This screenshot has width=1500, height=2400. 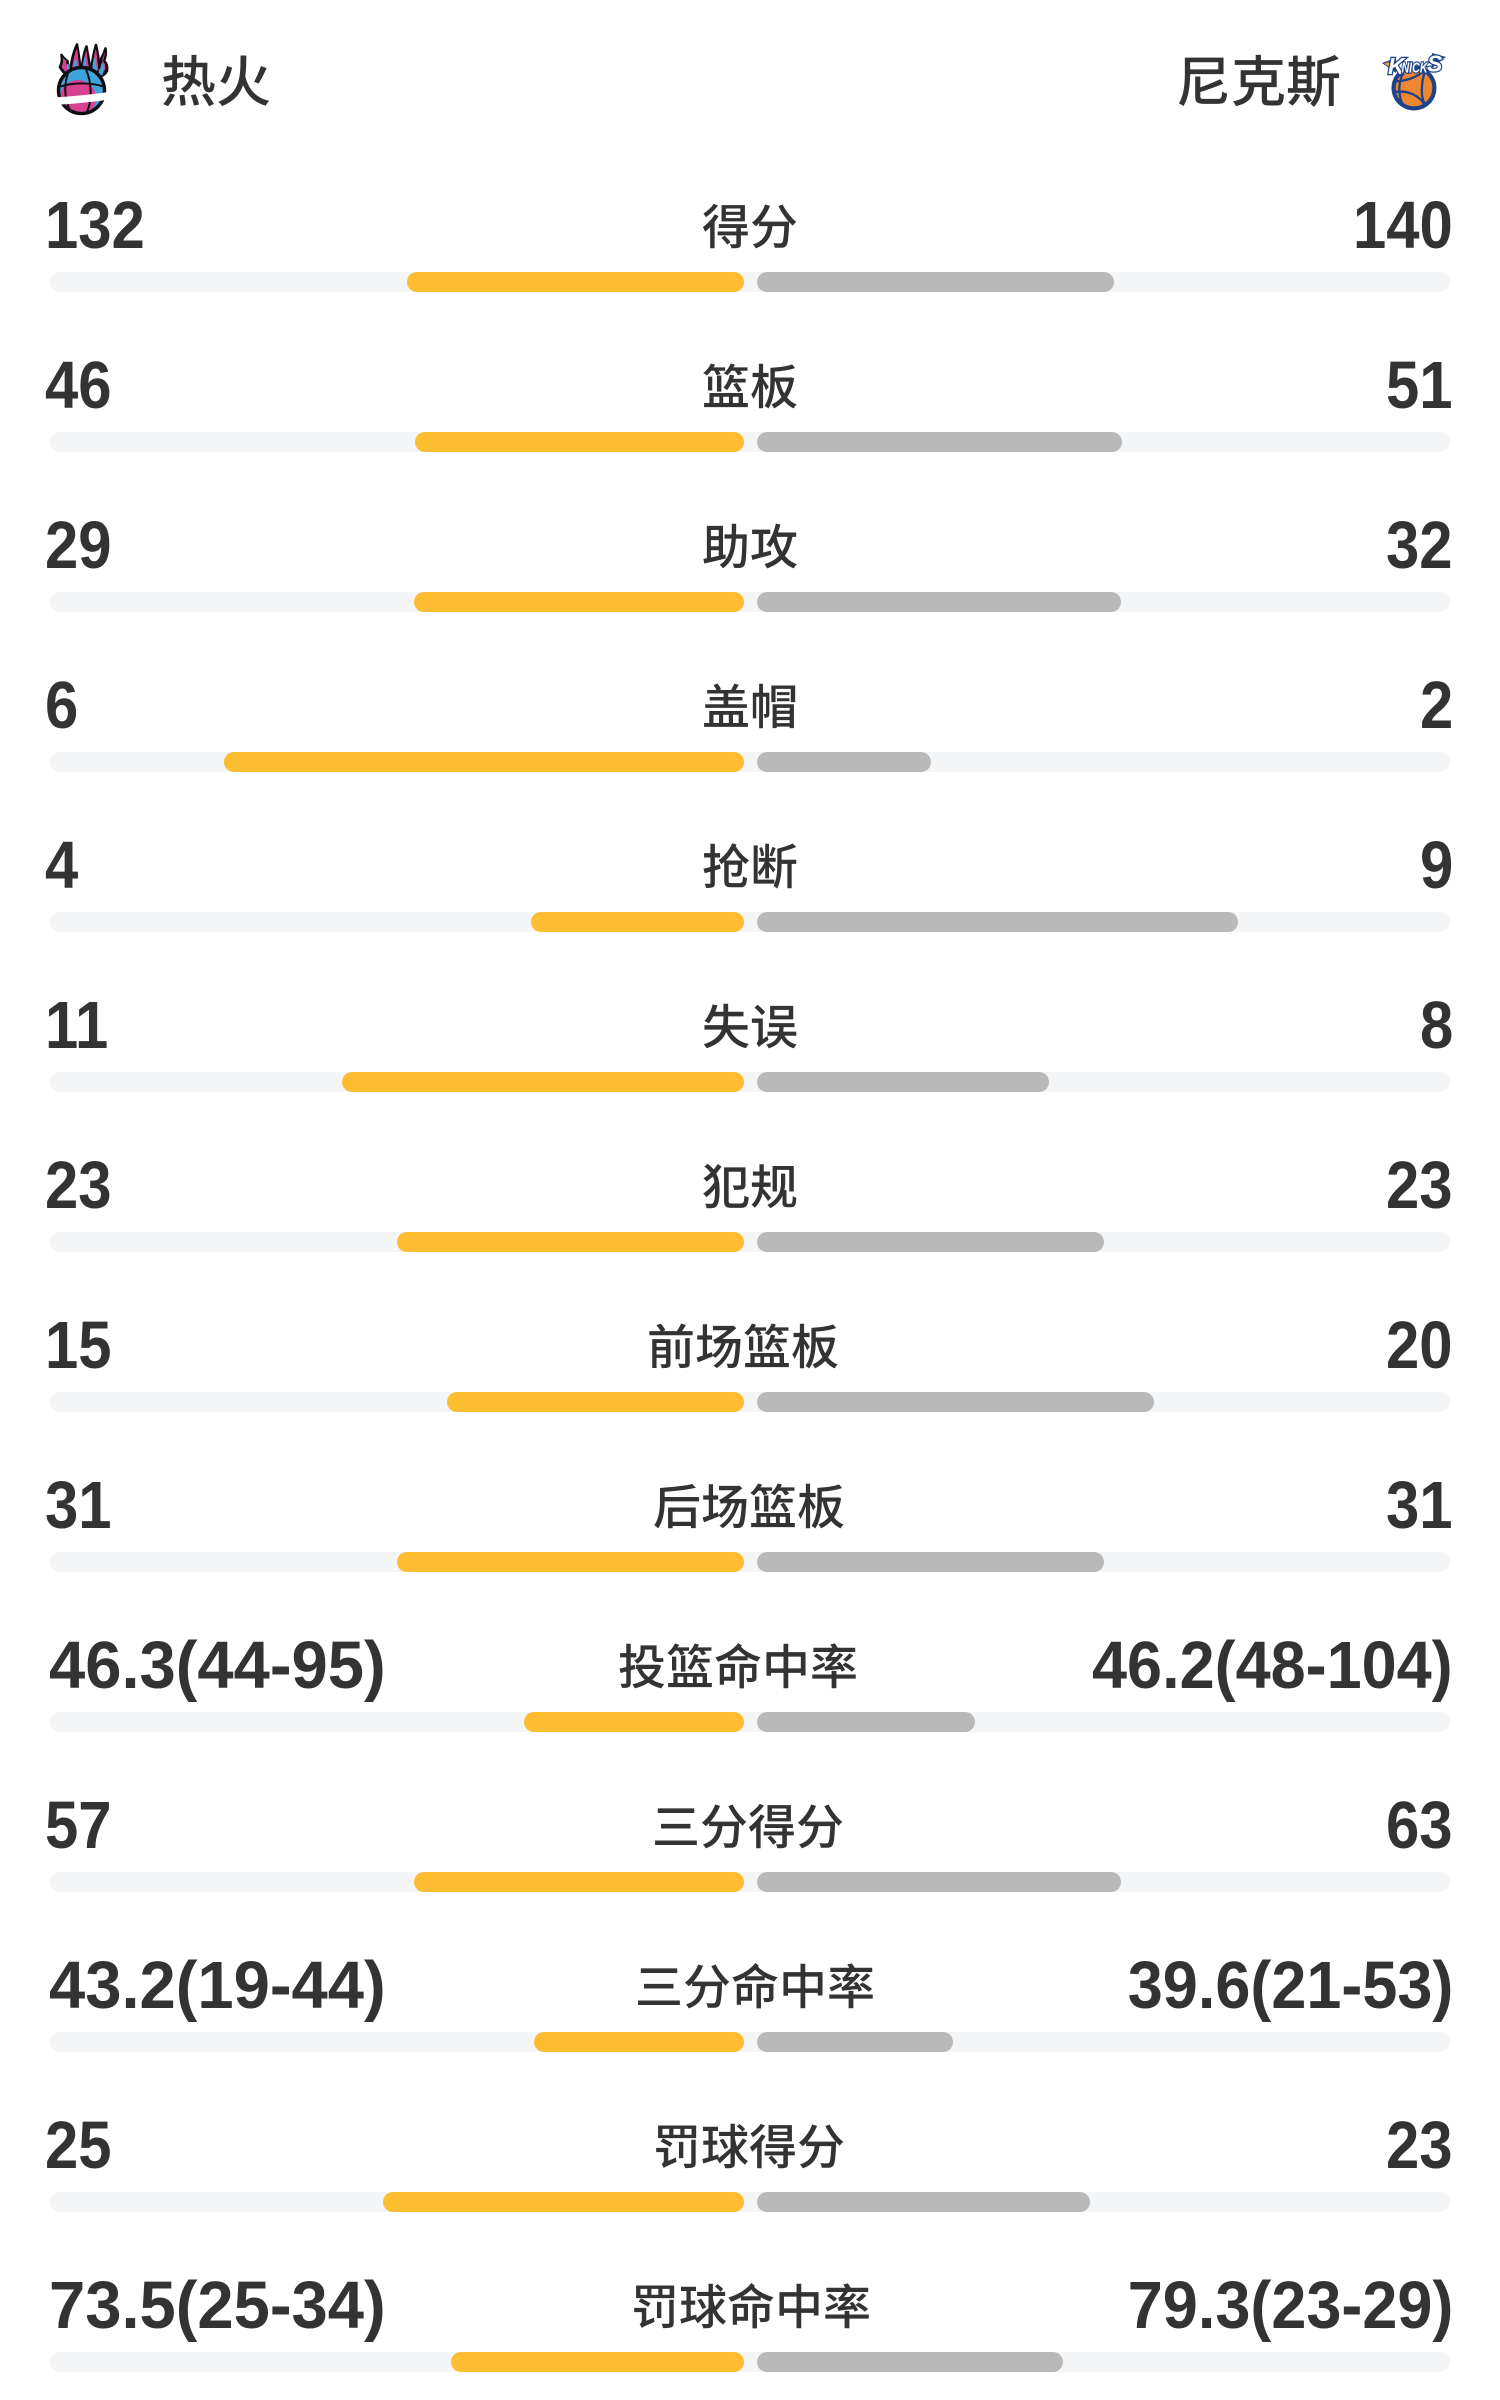 I want to click on svg-text: K, so click(x=1397, y=66).